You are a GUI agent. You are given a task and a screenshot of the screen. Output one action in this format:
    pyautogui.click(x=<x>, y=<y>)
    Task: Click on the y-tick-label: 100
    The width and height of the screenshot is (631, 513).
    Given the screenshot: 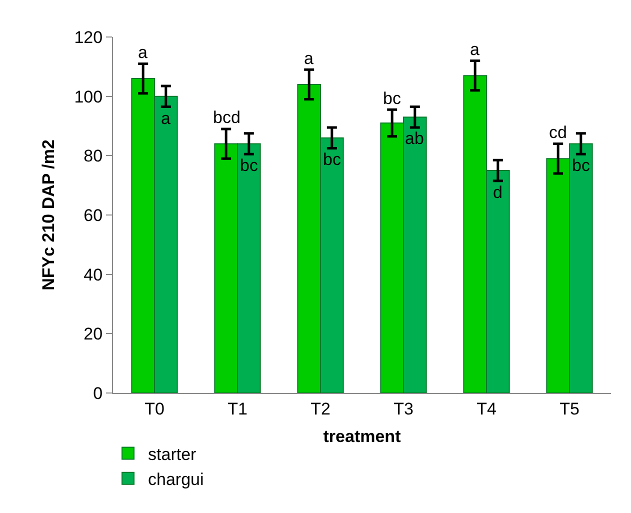 What is the action you would take?
    pyautogui.click(x=88, y=96)
    